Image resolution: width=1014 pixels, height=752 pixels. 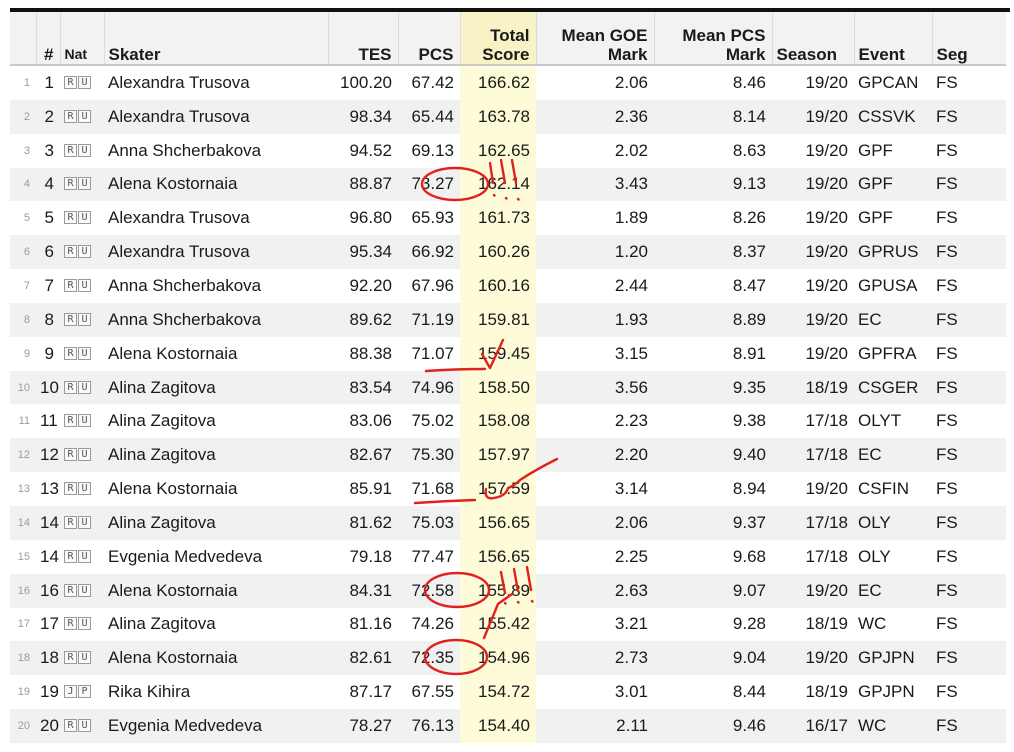 What do you see at coordinates (23, 726) in the screenshot?
I see `row-index: 20` at bounding box center [23, 726].